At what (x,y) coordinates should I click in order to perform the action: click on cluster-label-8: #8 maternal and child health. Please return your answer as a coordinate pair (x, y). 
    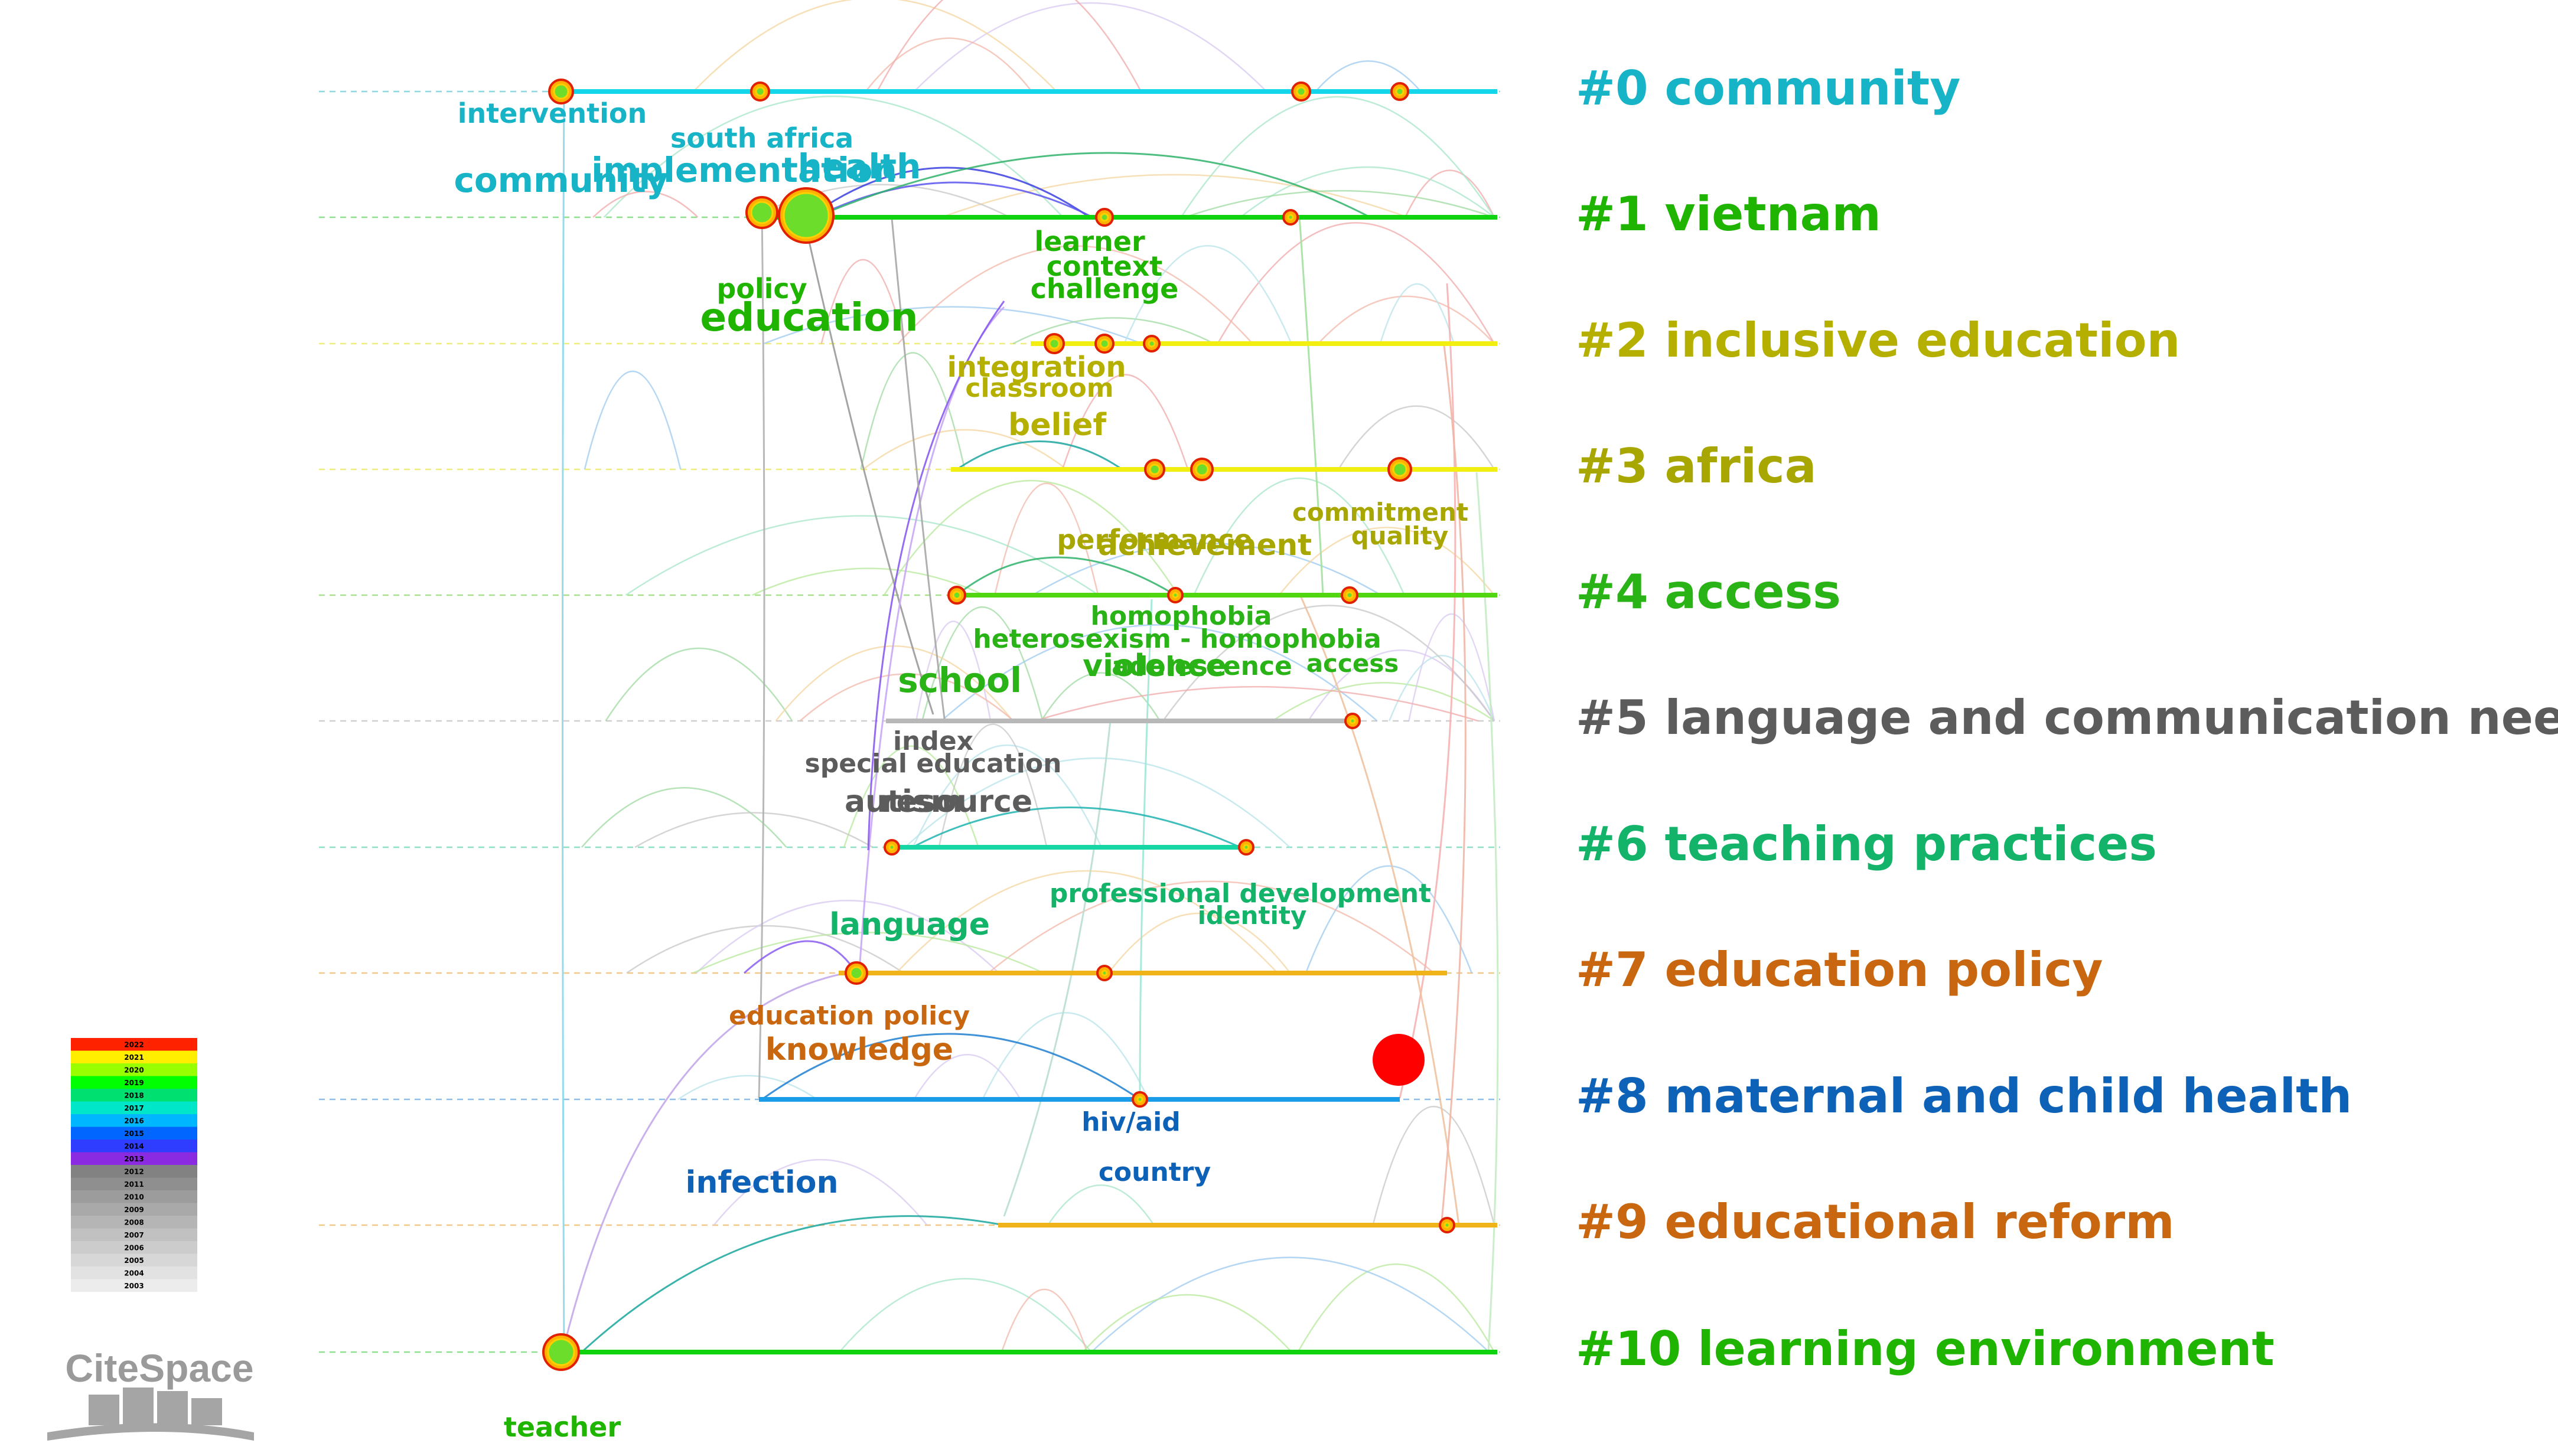
    Looking at the image, I should click on (1964, 1096).